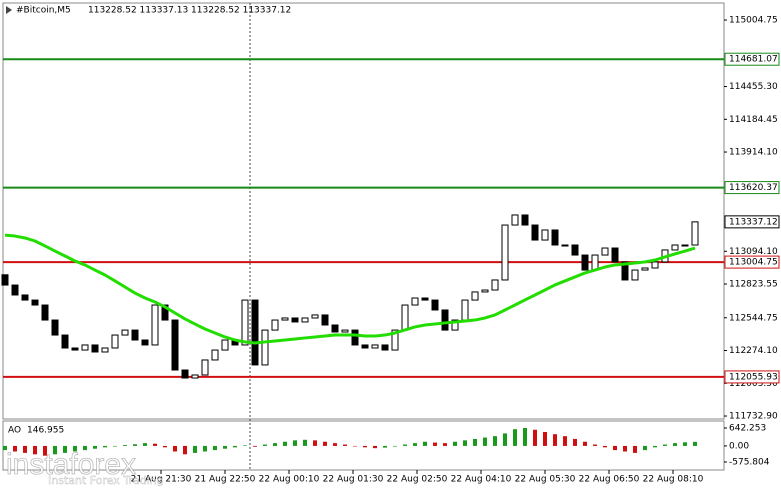 This screenshot has width=781, height=489. Describe the element at coordinates (753, 153) in the screenshot. I see `y-tick-label: 113914.10` at that location.